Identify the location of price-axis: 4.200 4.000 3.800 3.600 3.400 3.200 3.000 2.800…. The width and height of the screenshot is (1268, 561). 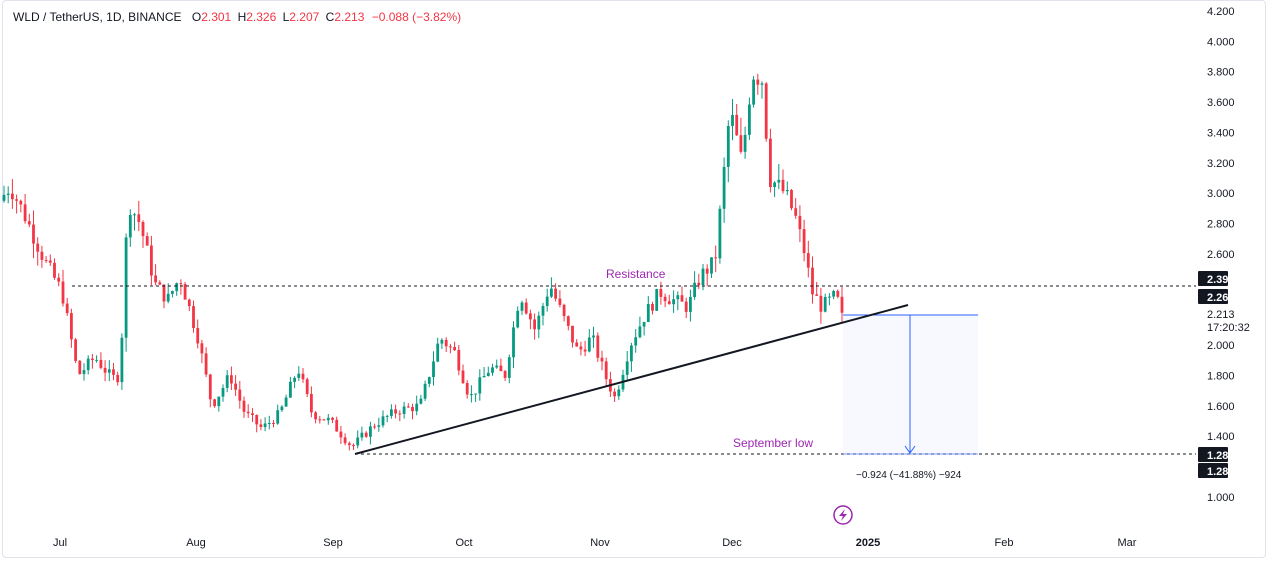
(1221, 255).